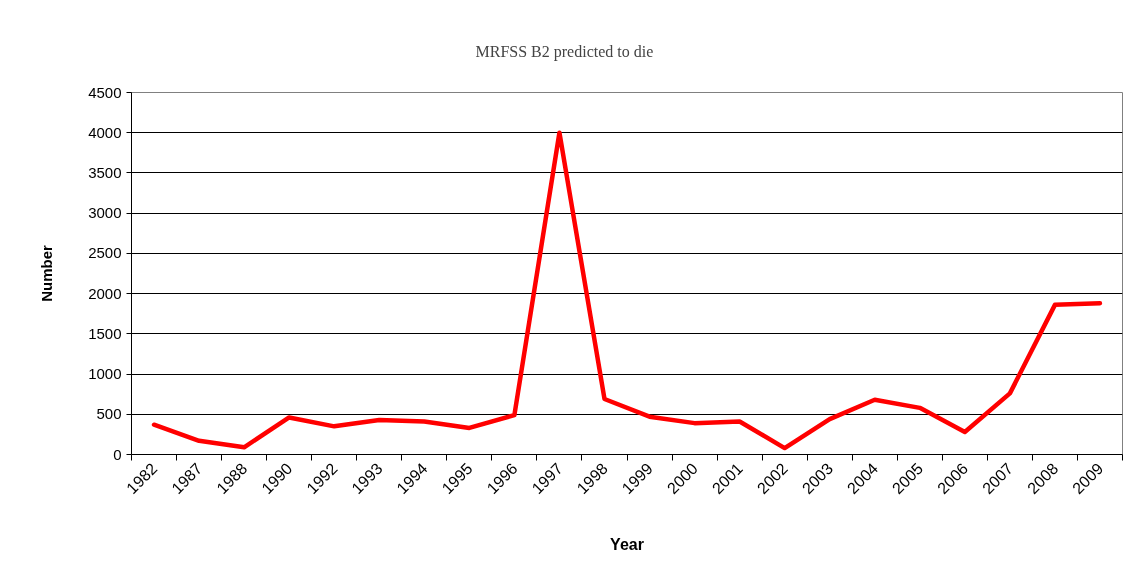  I want to click on x-axis-title: Year, so click(627, 545).